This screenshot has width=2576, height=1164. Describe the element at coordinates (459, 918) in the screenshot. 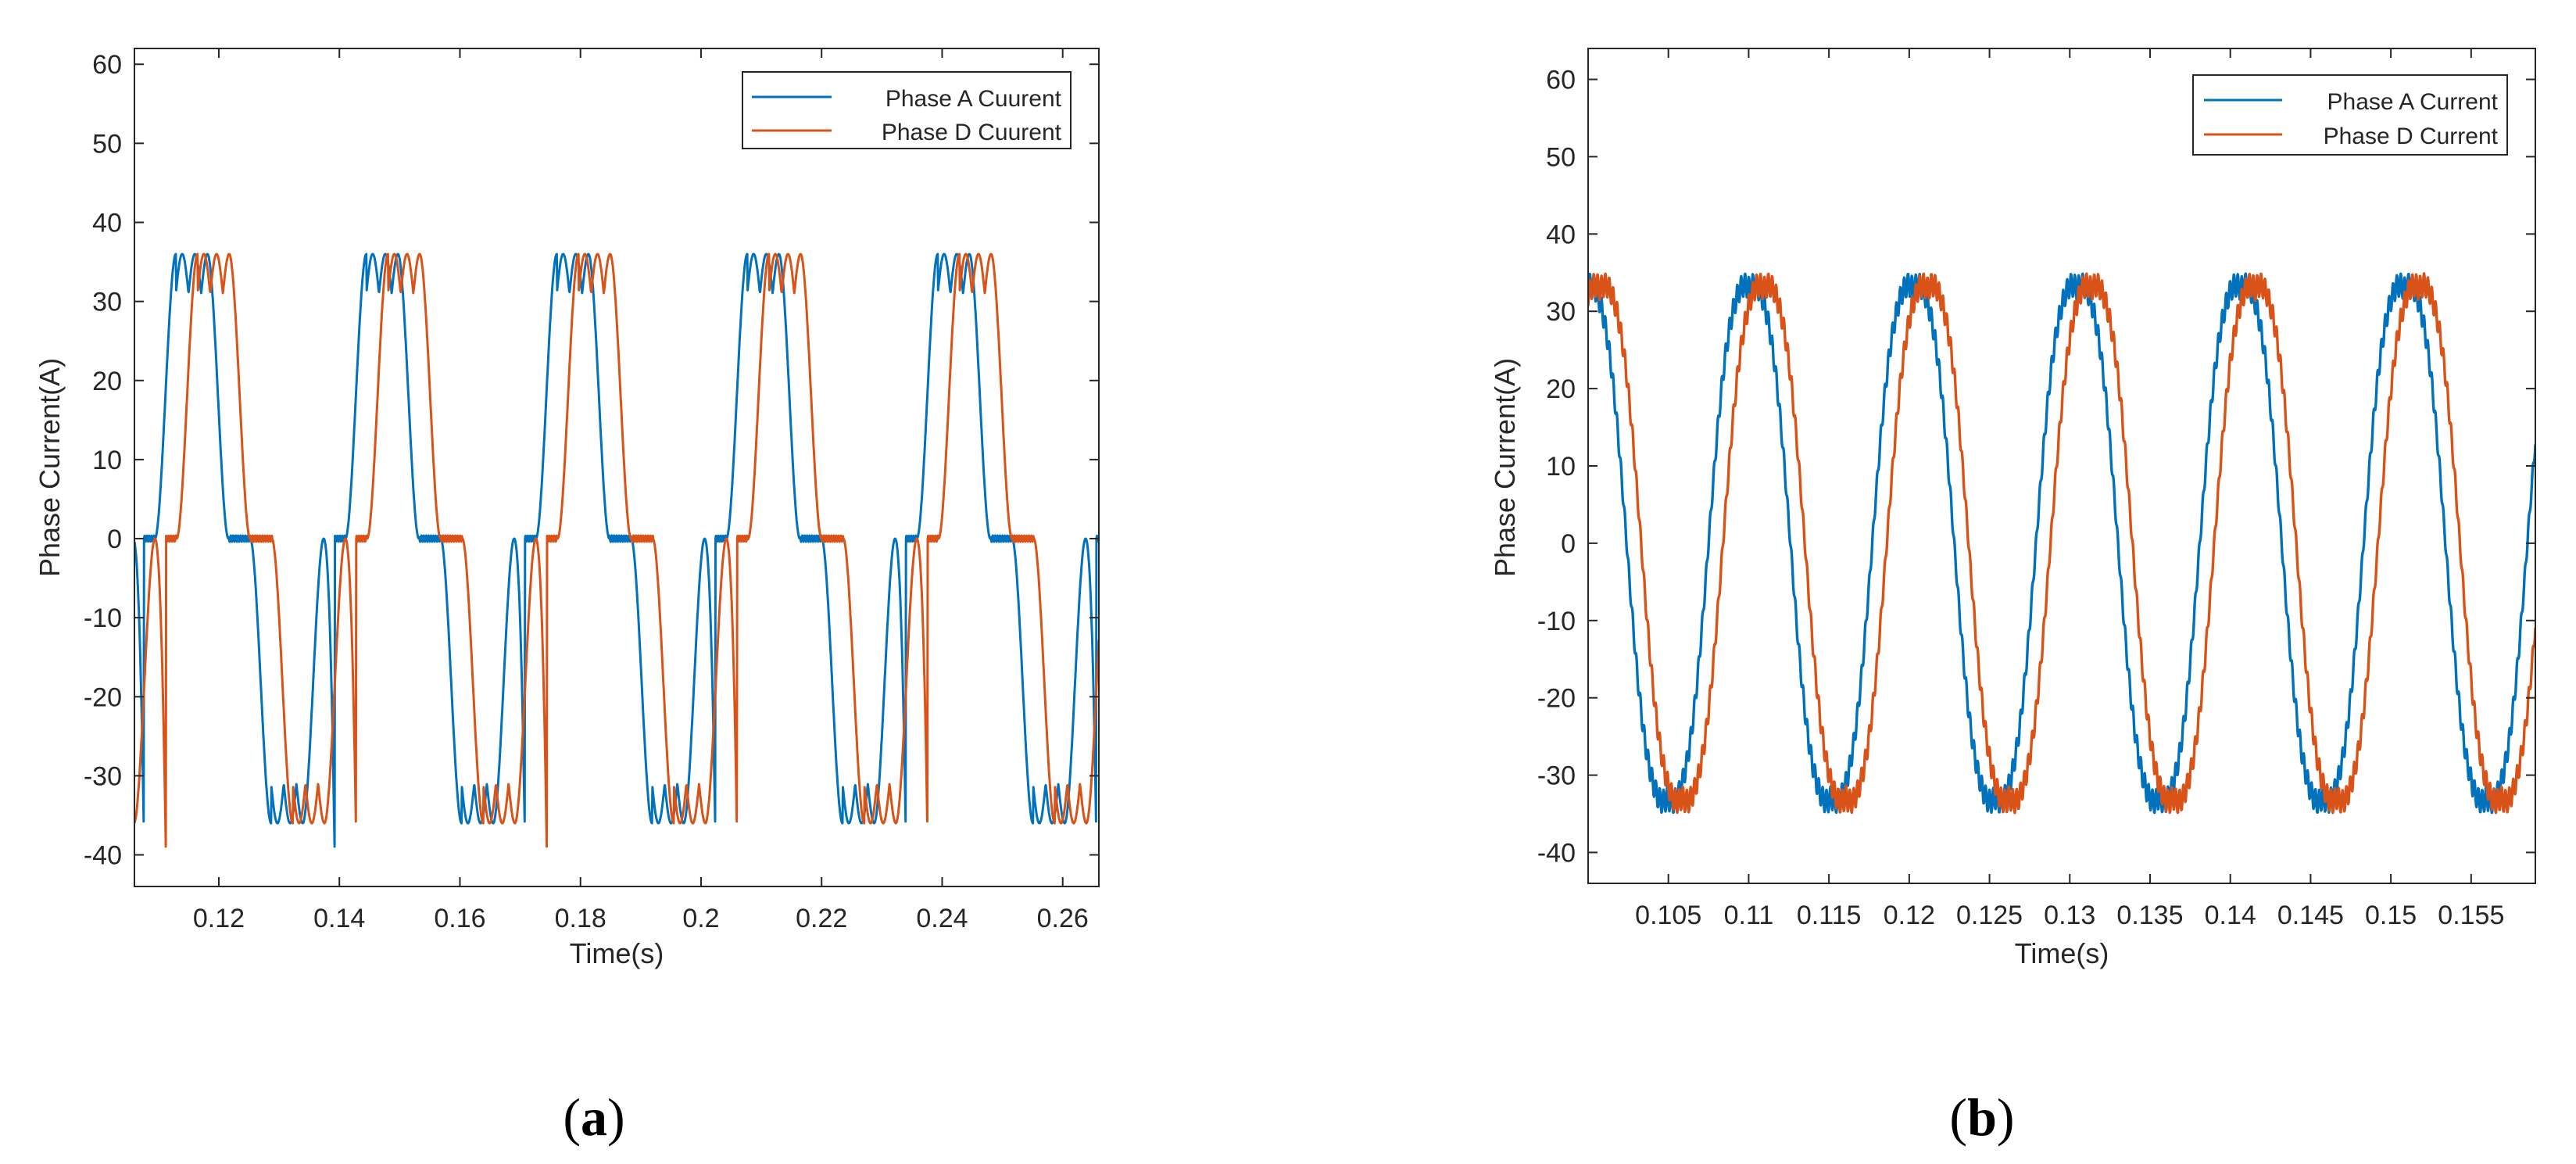

I see `x-tick-label: 0.16` at that location.